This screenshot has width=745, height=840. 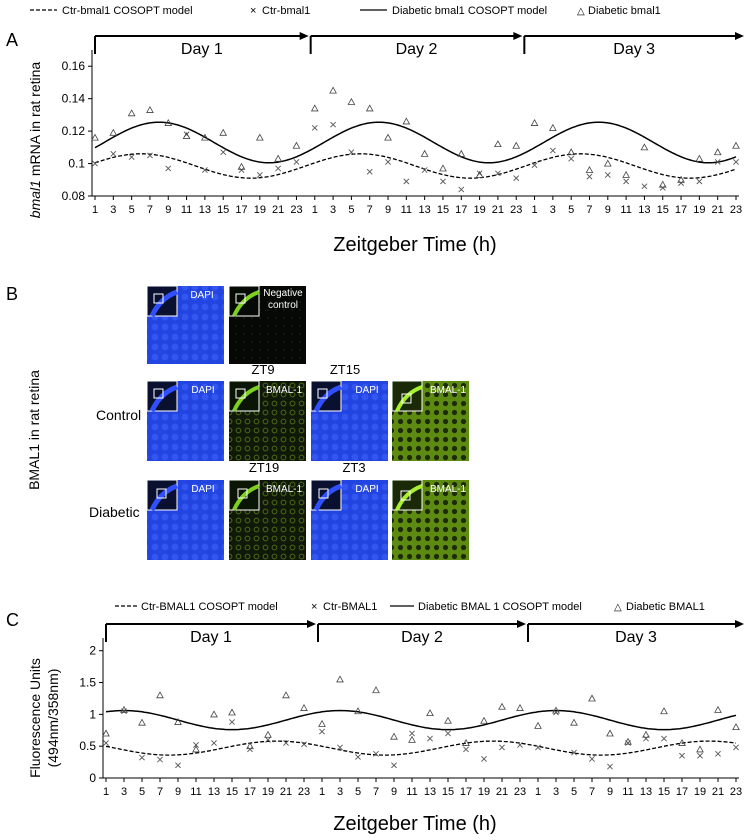 I want to click on legend-label-diab-a: Diabetic bmal1, so click(x=624, y=11).